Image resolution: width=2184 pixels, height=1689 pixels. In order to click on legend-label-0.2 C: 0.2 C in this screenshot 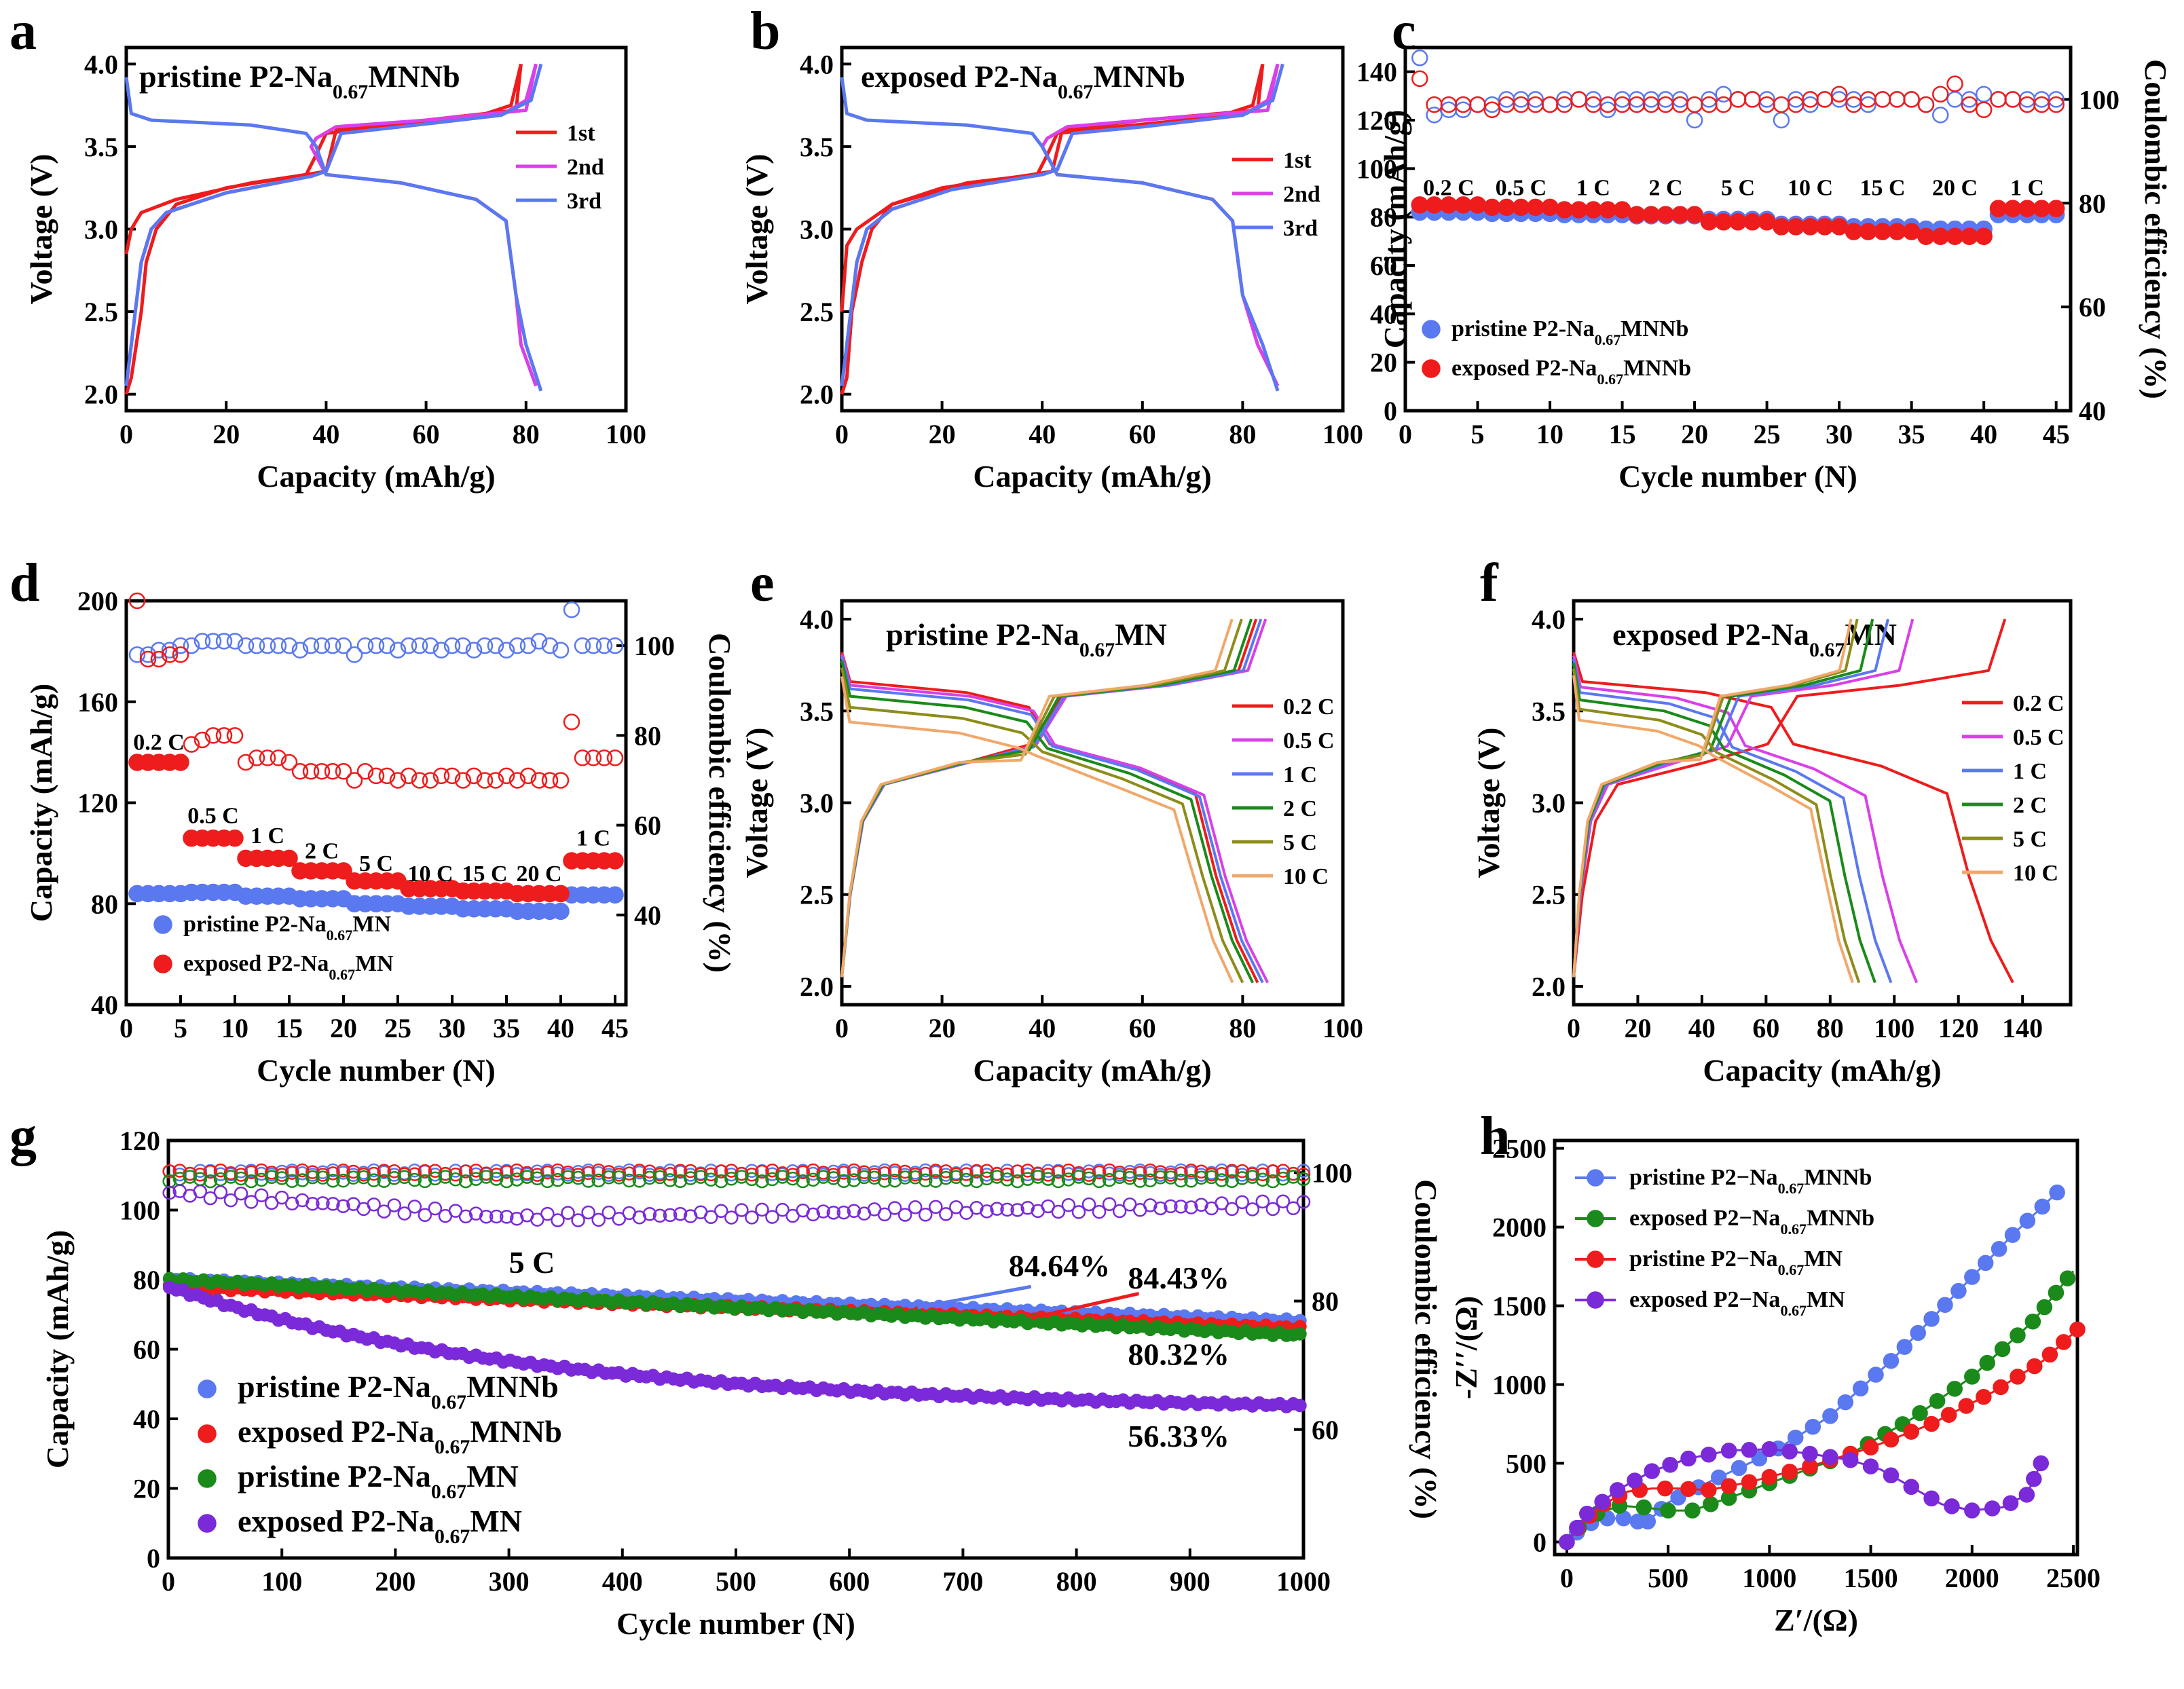, I will do `click(1309, 707)`.